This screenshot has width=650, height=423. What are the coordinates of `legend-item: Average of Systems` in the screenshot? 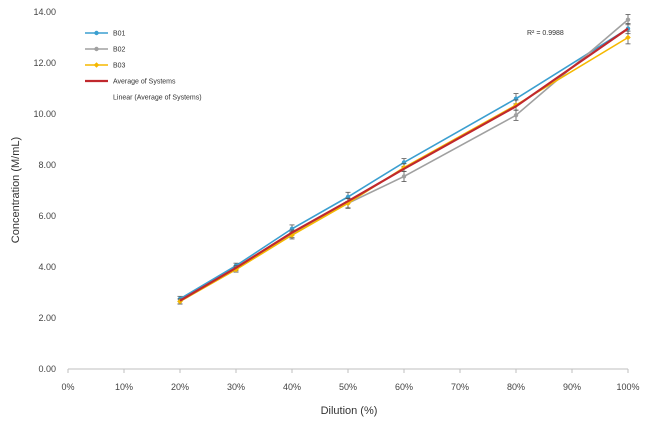 It's located at (130, 82).